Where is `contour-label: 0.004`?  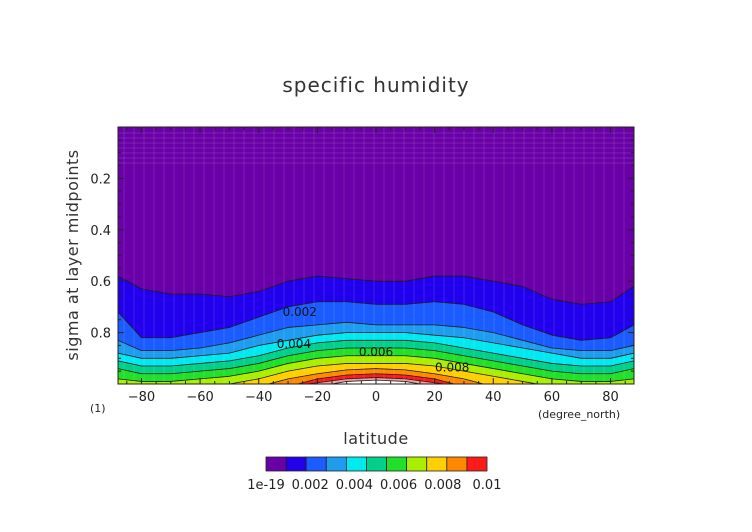
contour-label: 0.004 is located at coordinates (294, 344).